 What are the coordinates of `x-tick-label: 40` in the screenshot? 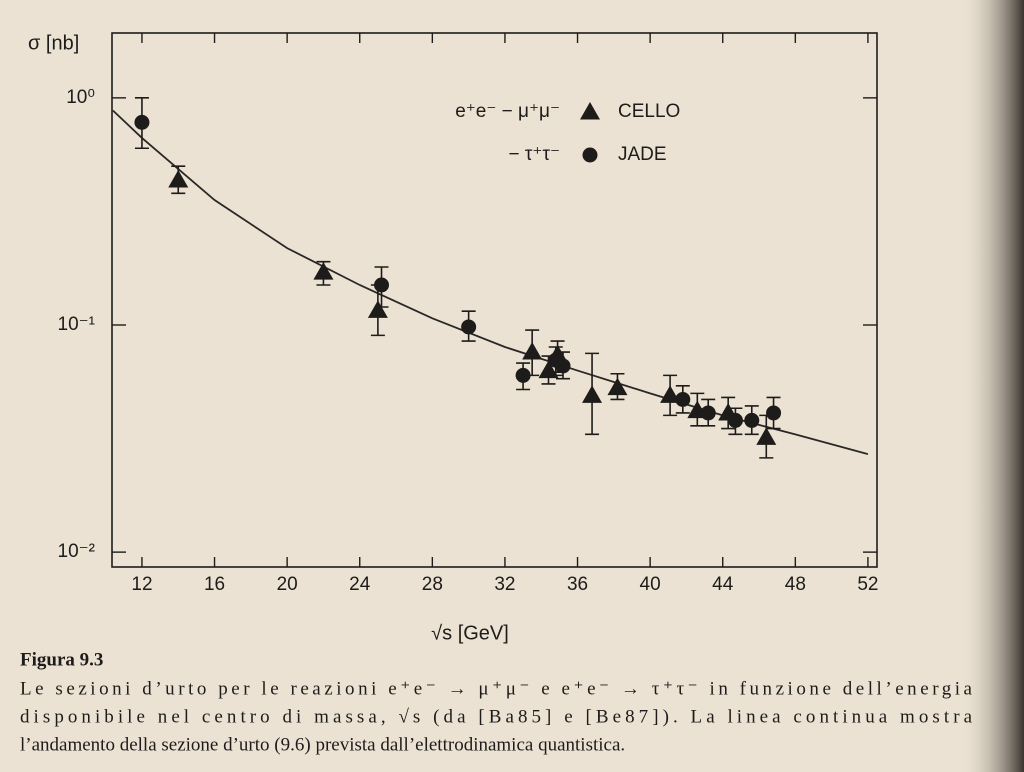 It's located at (650, 584).